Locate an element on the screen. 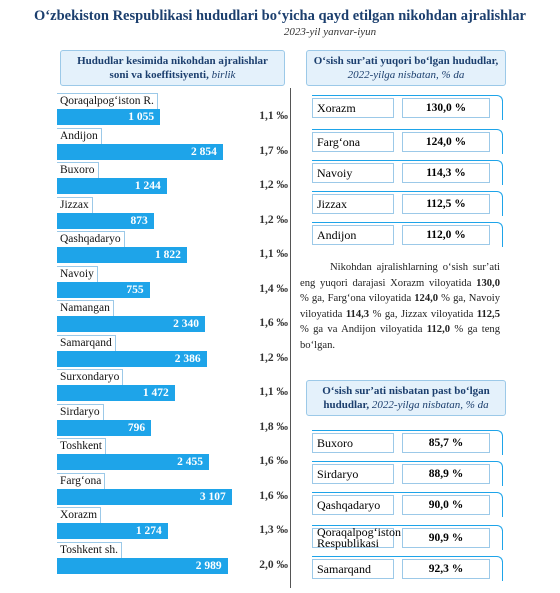 This screenshot has width=560, height=593. item-name: Andijon is located at coordinates (353, 235).